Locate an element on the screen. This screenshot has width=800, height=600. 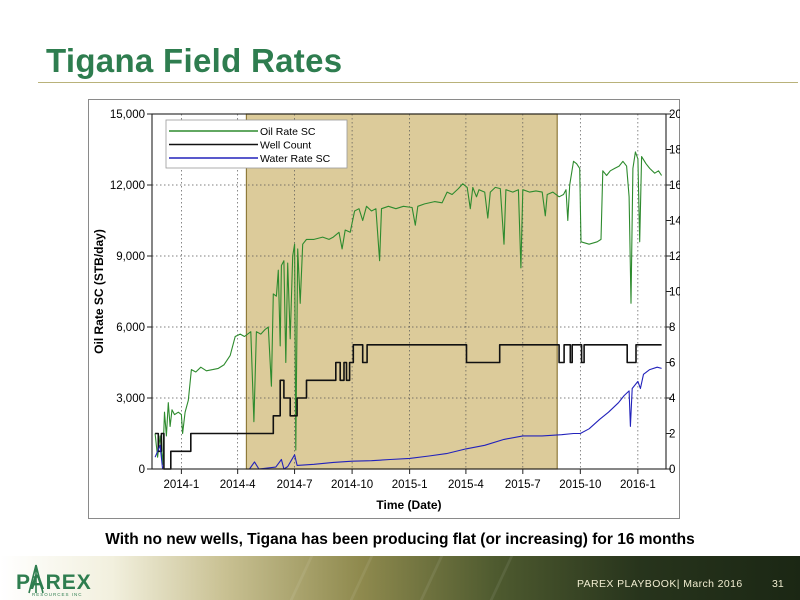
x-tick-label: 2015-7 is located at coordinates (523, 485).